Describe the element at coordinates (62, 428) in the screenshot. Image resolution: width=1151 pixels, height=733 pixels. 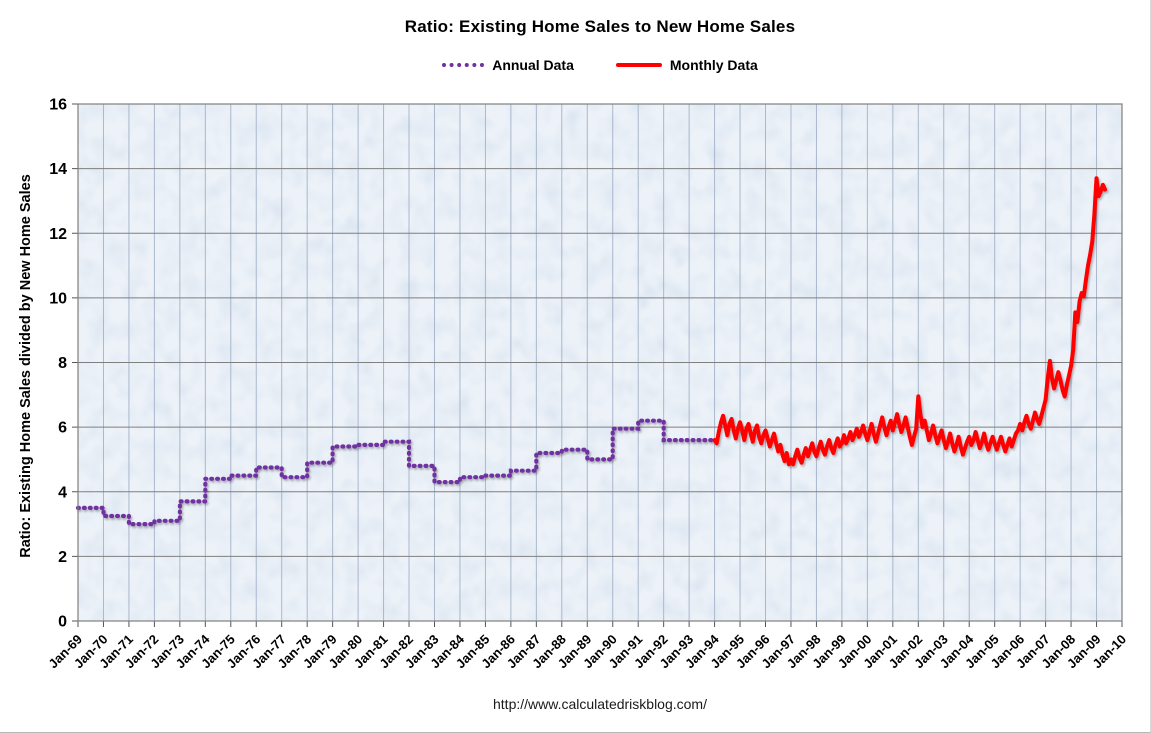
I see `y-tick-label: 6` at that location.